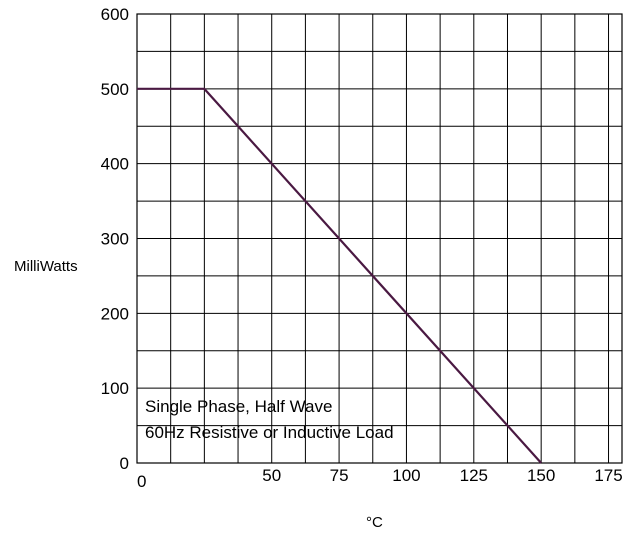 The width and height of the screenshot is (633, 538). What do you see at coordinates (115, 388) in the screenshot?
I see `y-tick-label: 100` at bounding box center [115, 388].